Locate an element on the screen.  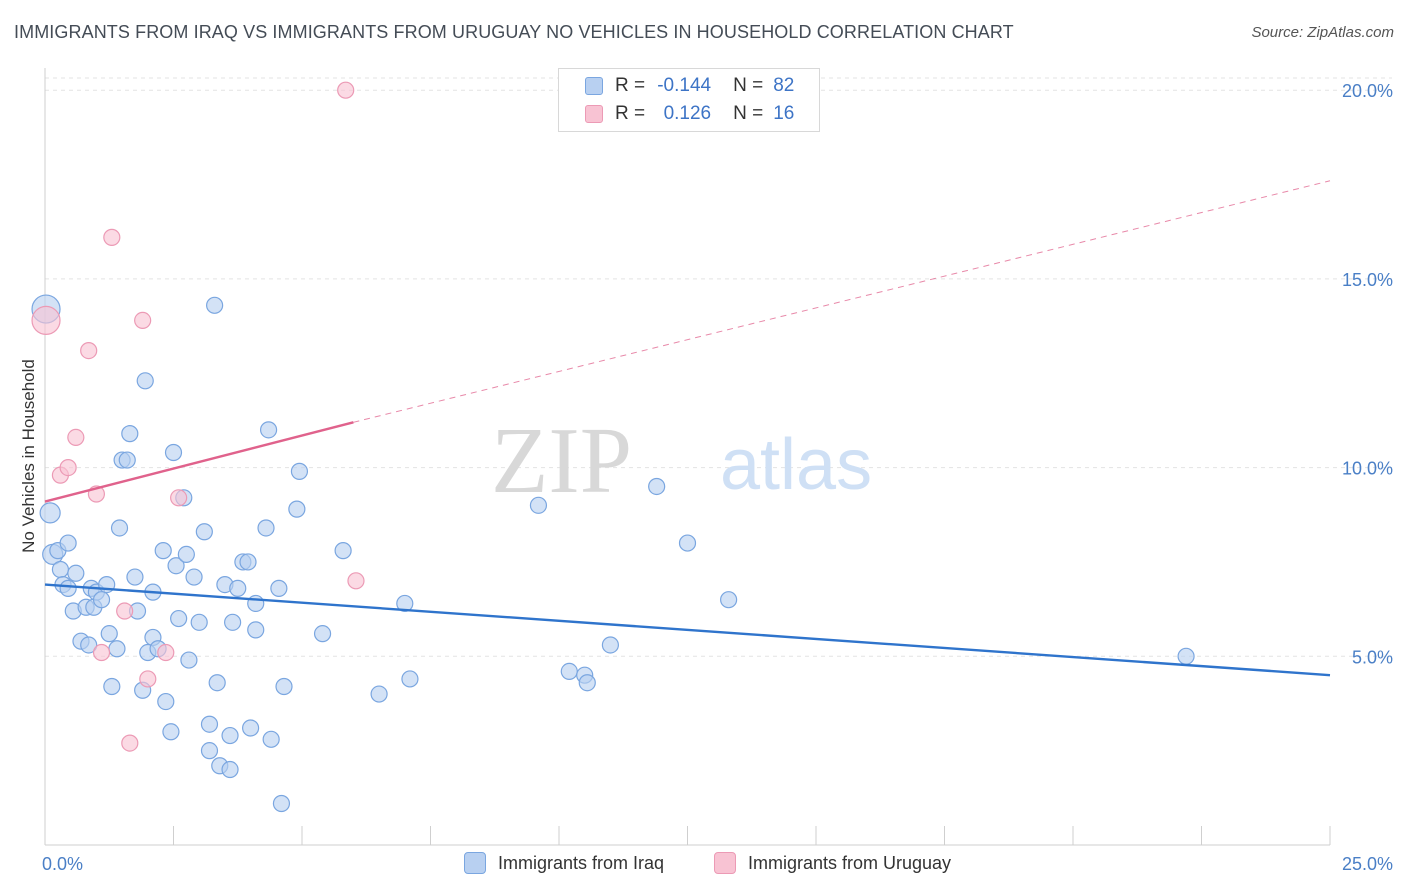
series-legend-label-iraq: Immigrants from Iraq is located at coordinates (581, 862).